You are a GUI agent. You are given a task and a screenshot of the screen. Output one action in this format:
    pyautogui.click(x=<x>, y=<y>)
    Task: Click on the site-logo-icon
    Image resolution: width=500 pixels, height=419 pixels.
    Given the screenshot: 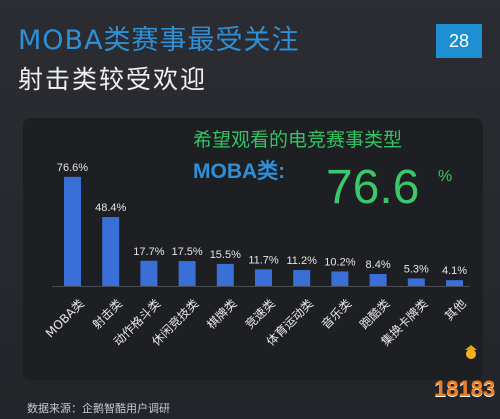 What is the action you would take?
    pyautogui.click(x=471, y=352)
    